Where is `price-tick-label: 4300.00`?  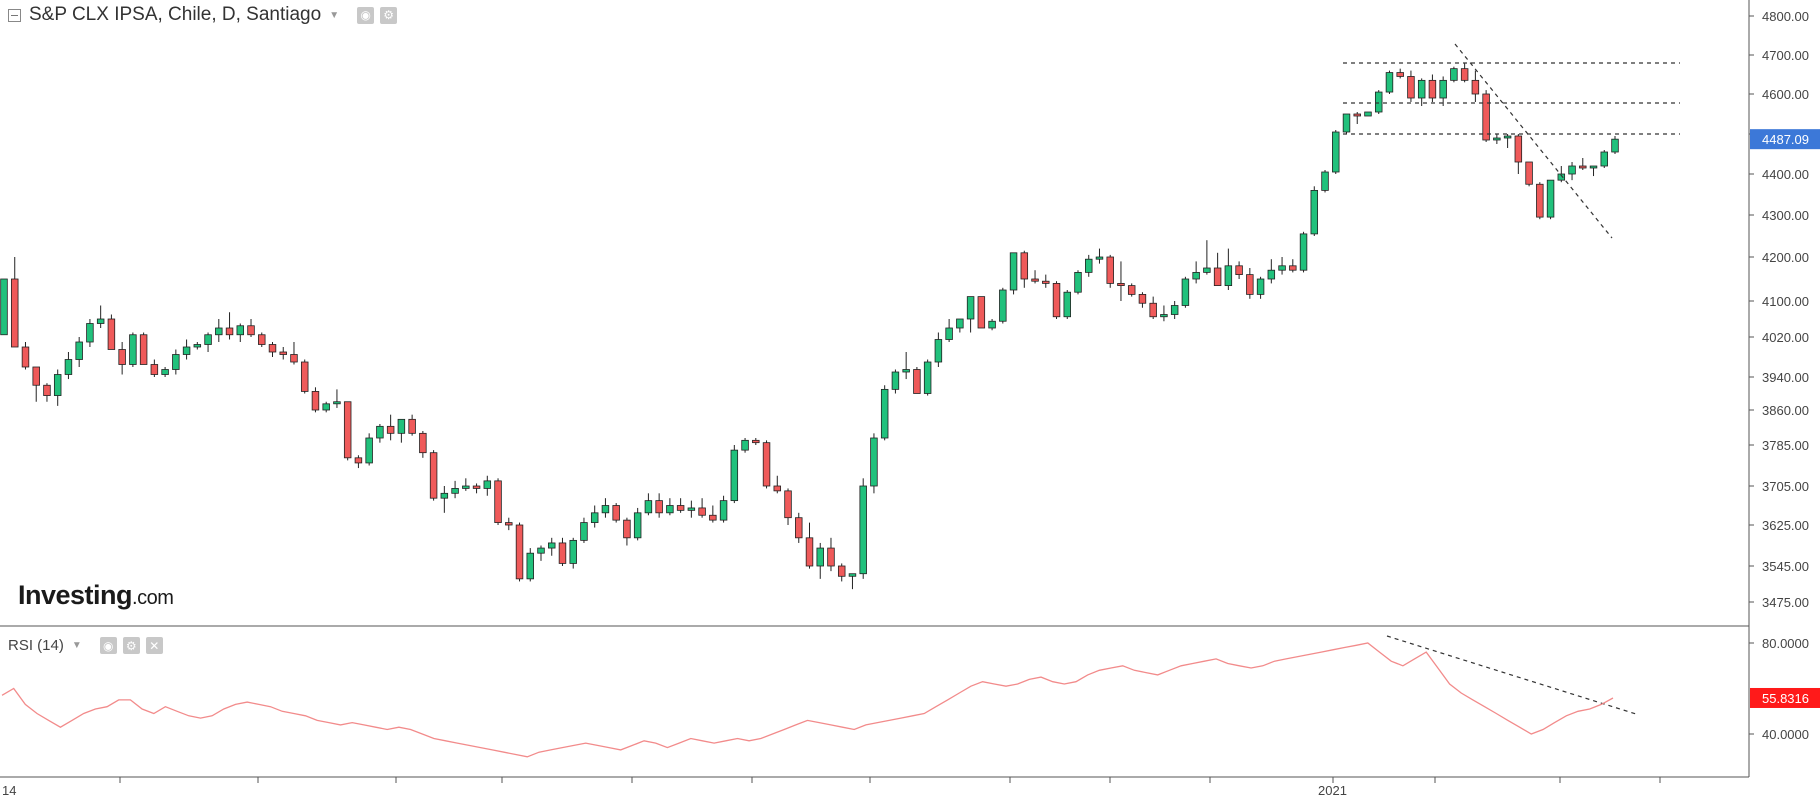
price-tick-label: 4300.00 is located at coordinates (1785, 215).